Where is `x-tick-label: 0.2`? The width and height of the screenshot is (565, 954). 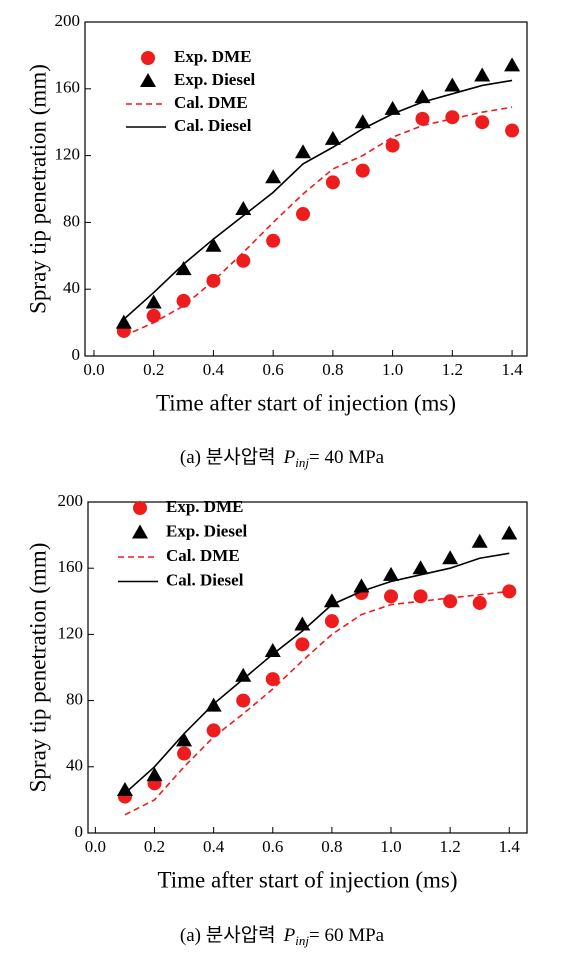 x-tick-label: 0.2 is located at coordinates (154, 846).